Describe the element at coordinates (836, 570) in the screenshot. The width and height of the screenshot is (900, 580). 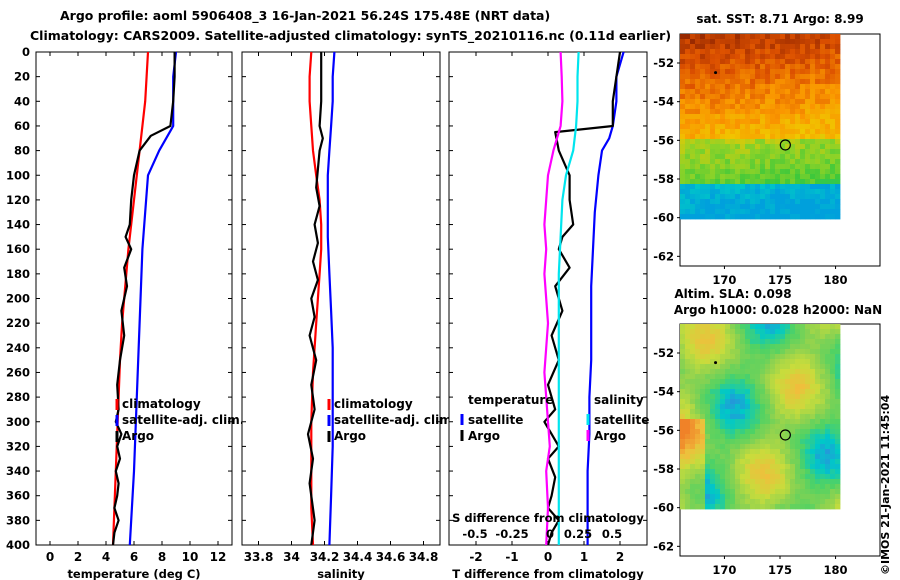
I see `x-tick-label: 180` at that location.